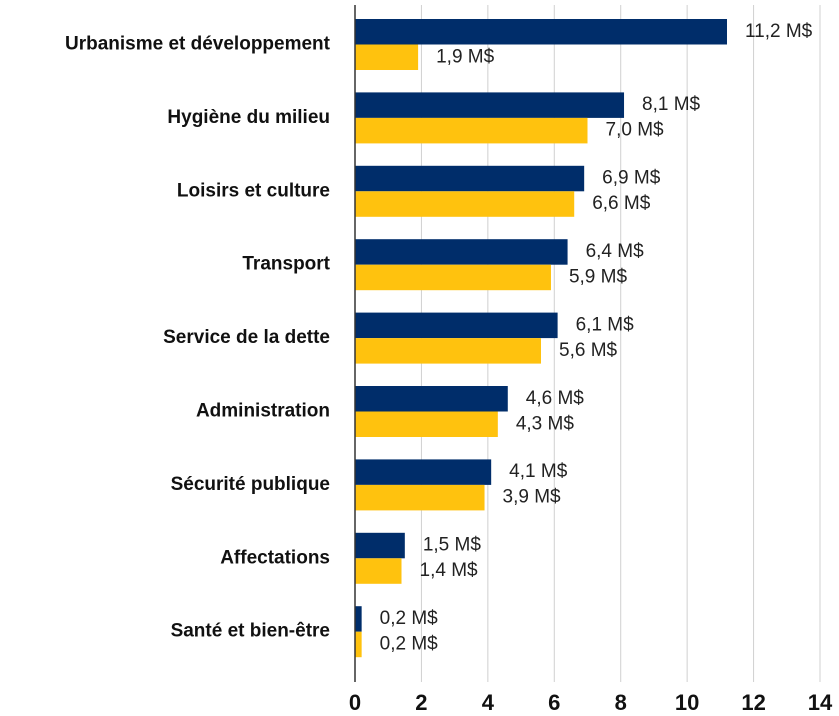 The height and width of the screenshot is (716, 839). I want to click on value-label: 5,9 M$, so click(598, 276).